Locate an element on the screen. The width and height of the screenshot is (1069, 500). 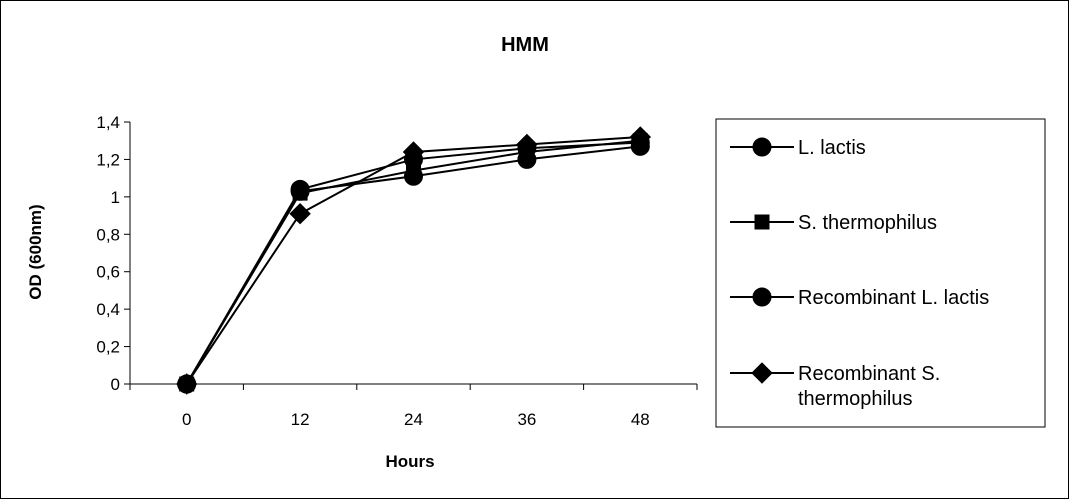
legend-item: L. lactis is located at coordinates (798, 148).